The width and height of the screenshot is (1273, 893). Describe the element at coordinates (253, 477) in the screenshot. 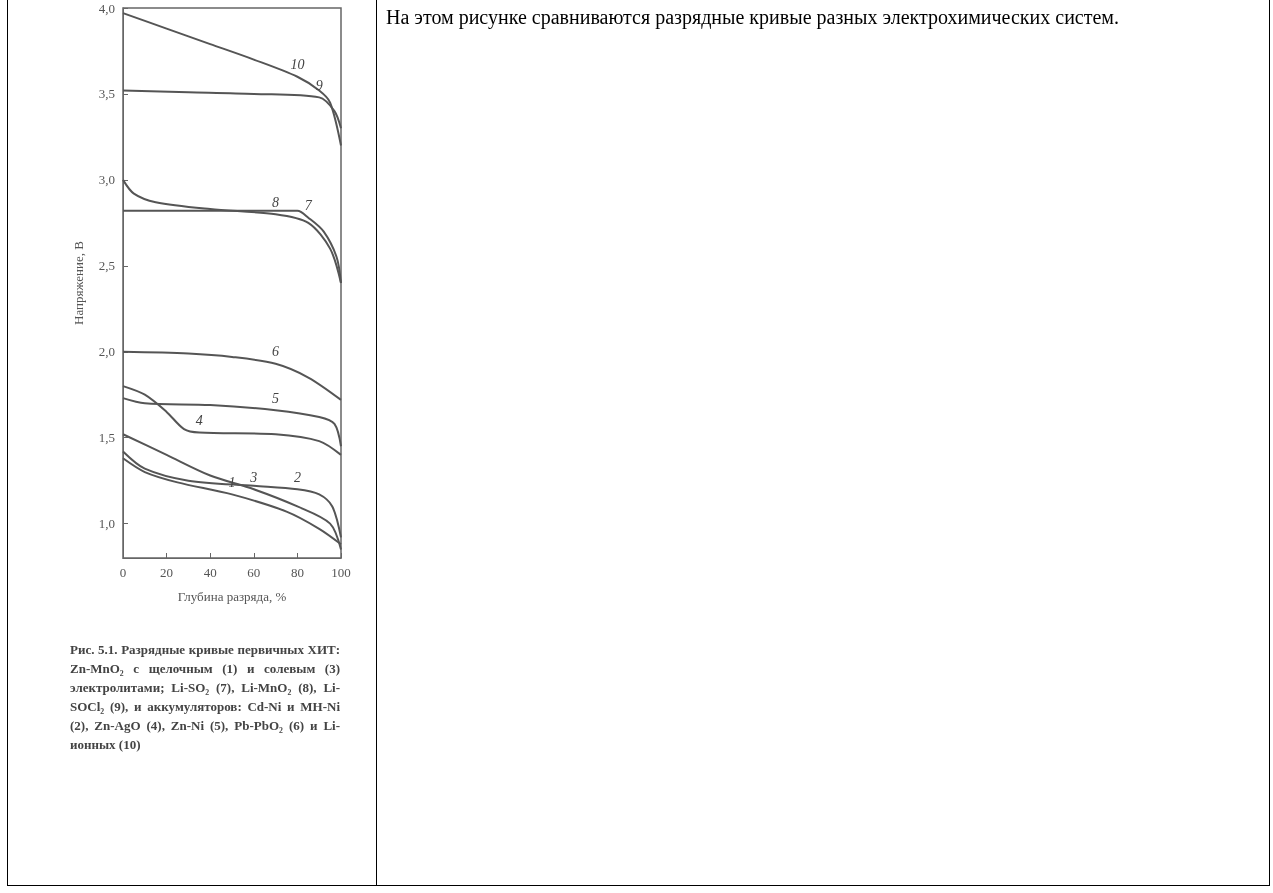

I see `series-label: 3` at that location.